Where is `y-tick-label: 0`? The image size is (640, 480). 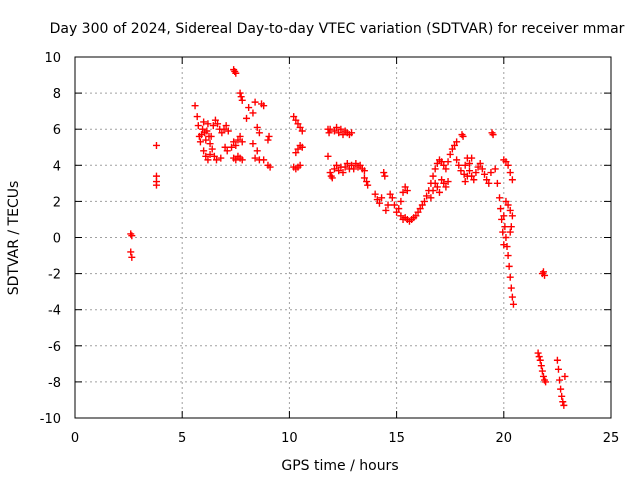
y-tick-label: 0 is located at coordinates (57, 239).